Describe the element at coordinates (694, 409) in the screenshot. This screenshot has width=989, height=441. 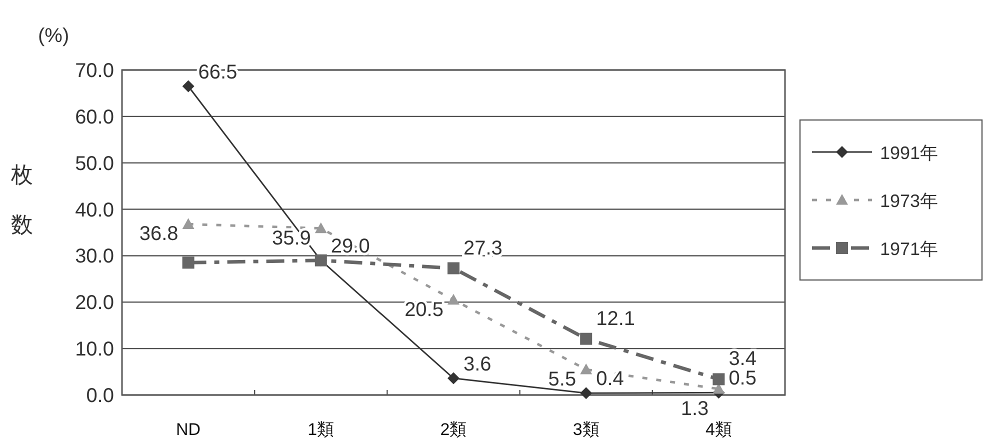
I see `data-label: 1.3` at that location.